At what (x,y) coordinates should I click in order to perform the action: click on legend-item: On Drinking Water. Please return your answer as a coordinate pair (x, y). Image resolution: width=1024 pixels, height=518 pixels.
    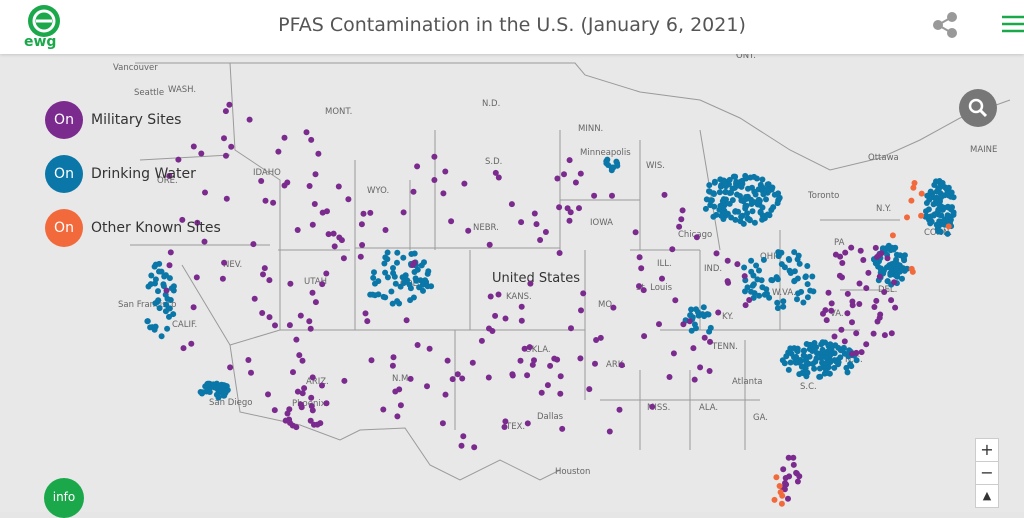
    Looking at the image, I should click on (120, 174).